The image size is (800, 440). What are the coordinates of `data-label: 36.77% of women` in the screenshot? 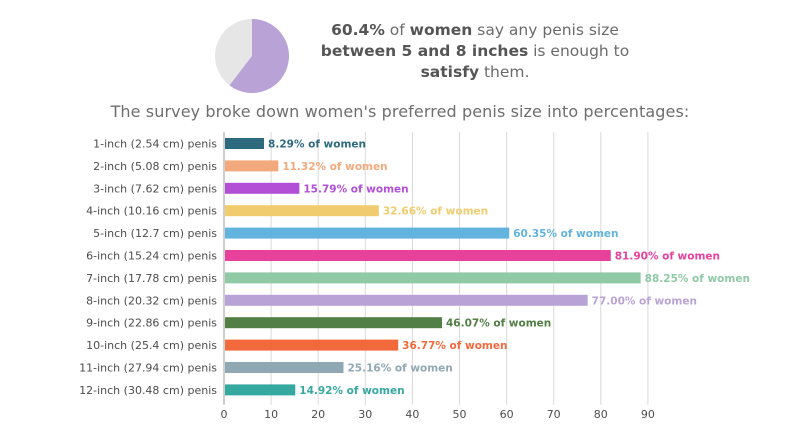 It's located at (454, 346).